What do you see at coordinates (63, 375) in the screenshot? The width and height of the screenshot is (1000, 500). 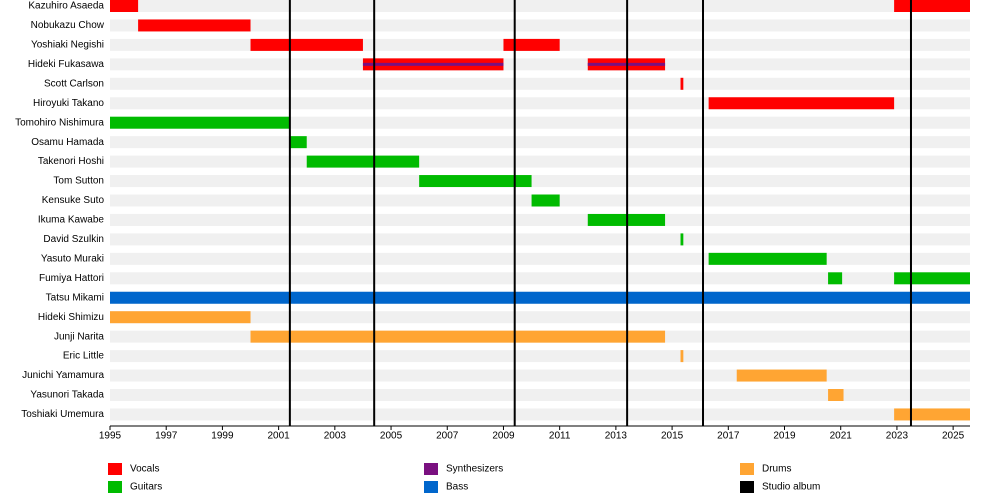 I see `member-label: Junichi Yamamura` at bounding box center [63, 375].